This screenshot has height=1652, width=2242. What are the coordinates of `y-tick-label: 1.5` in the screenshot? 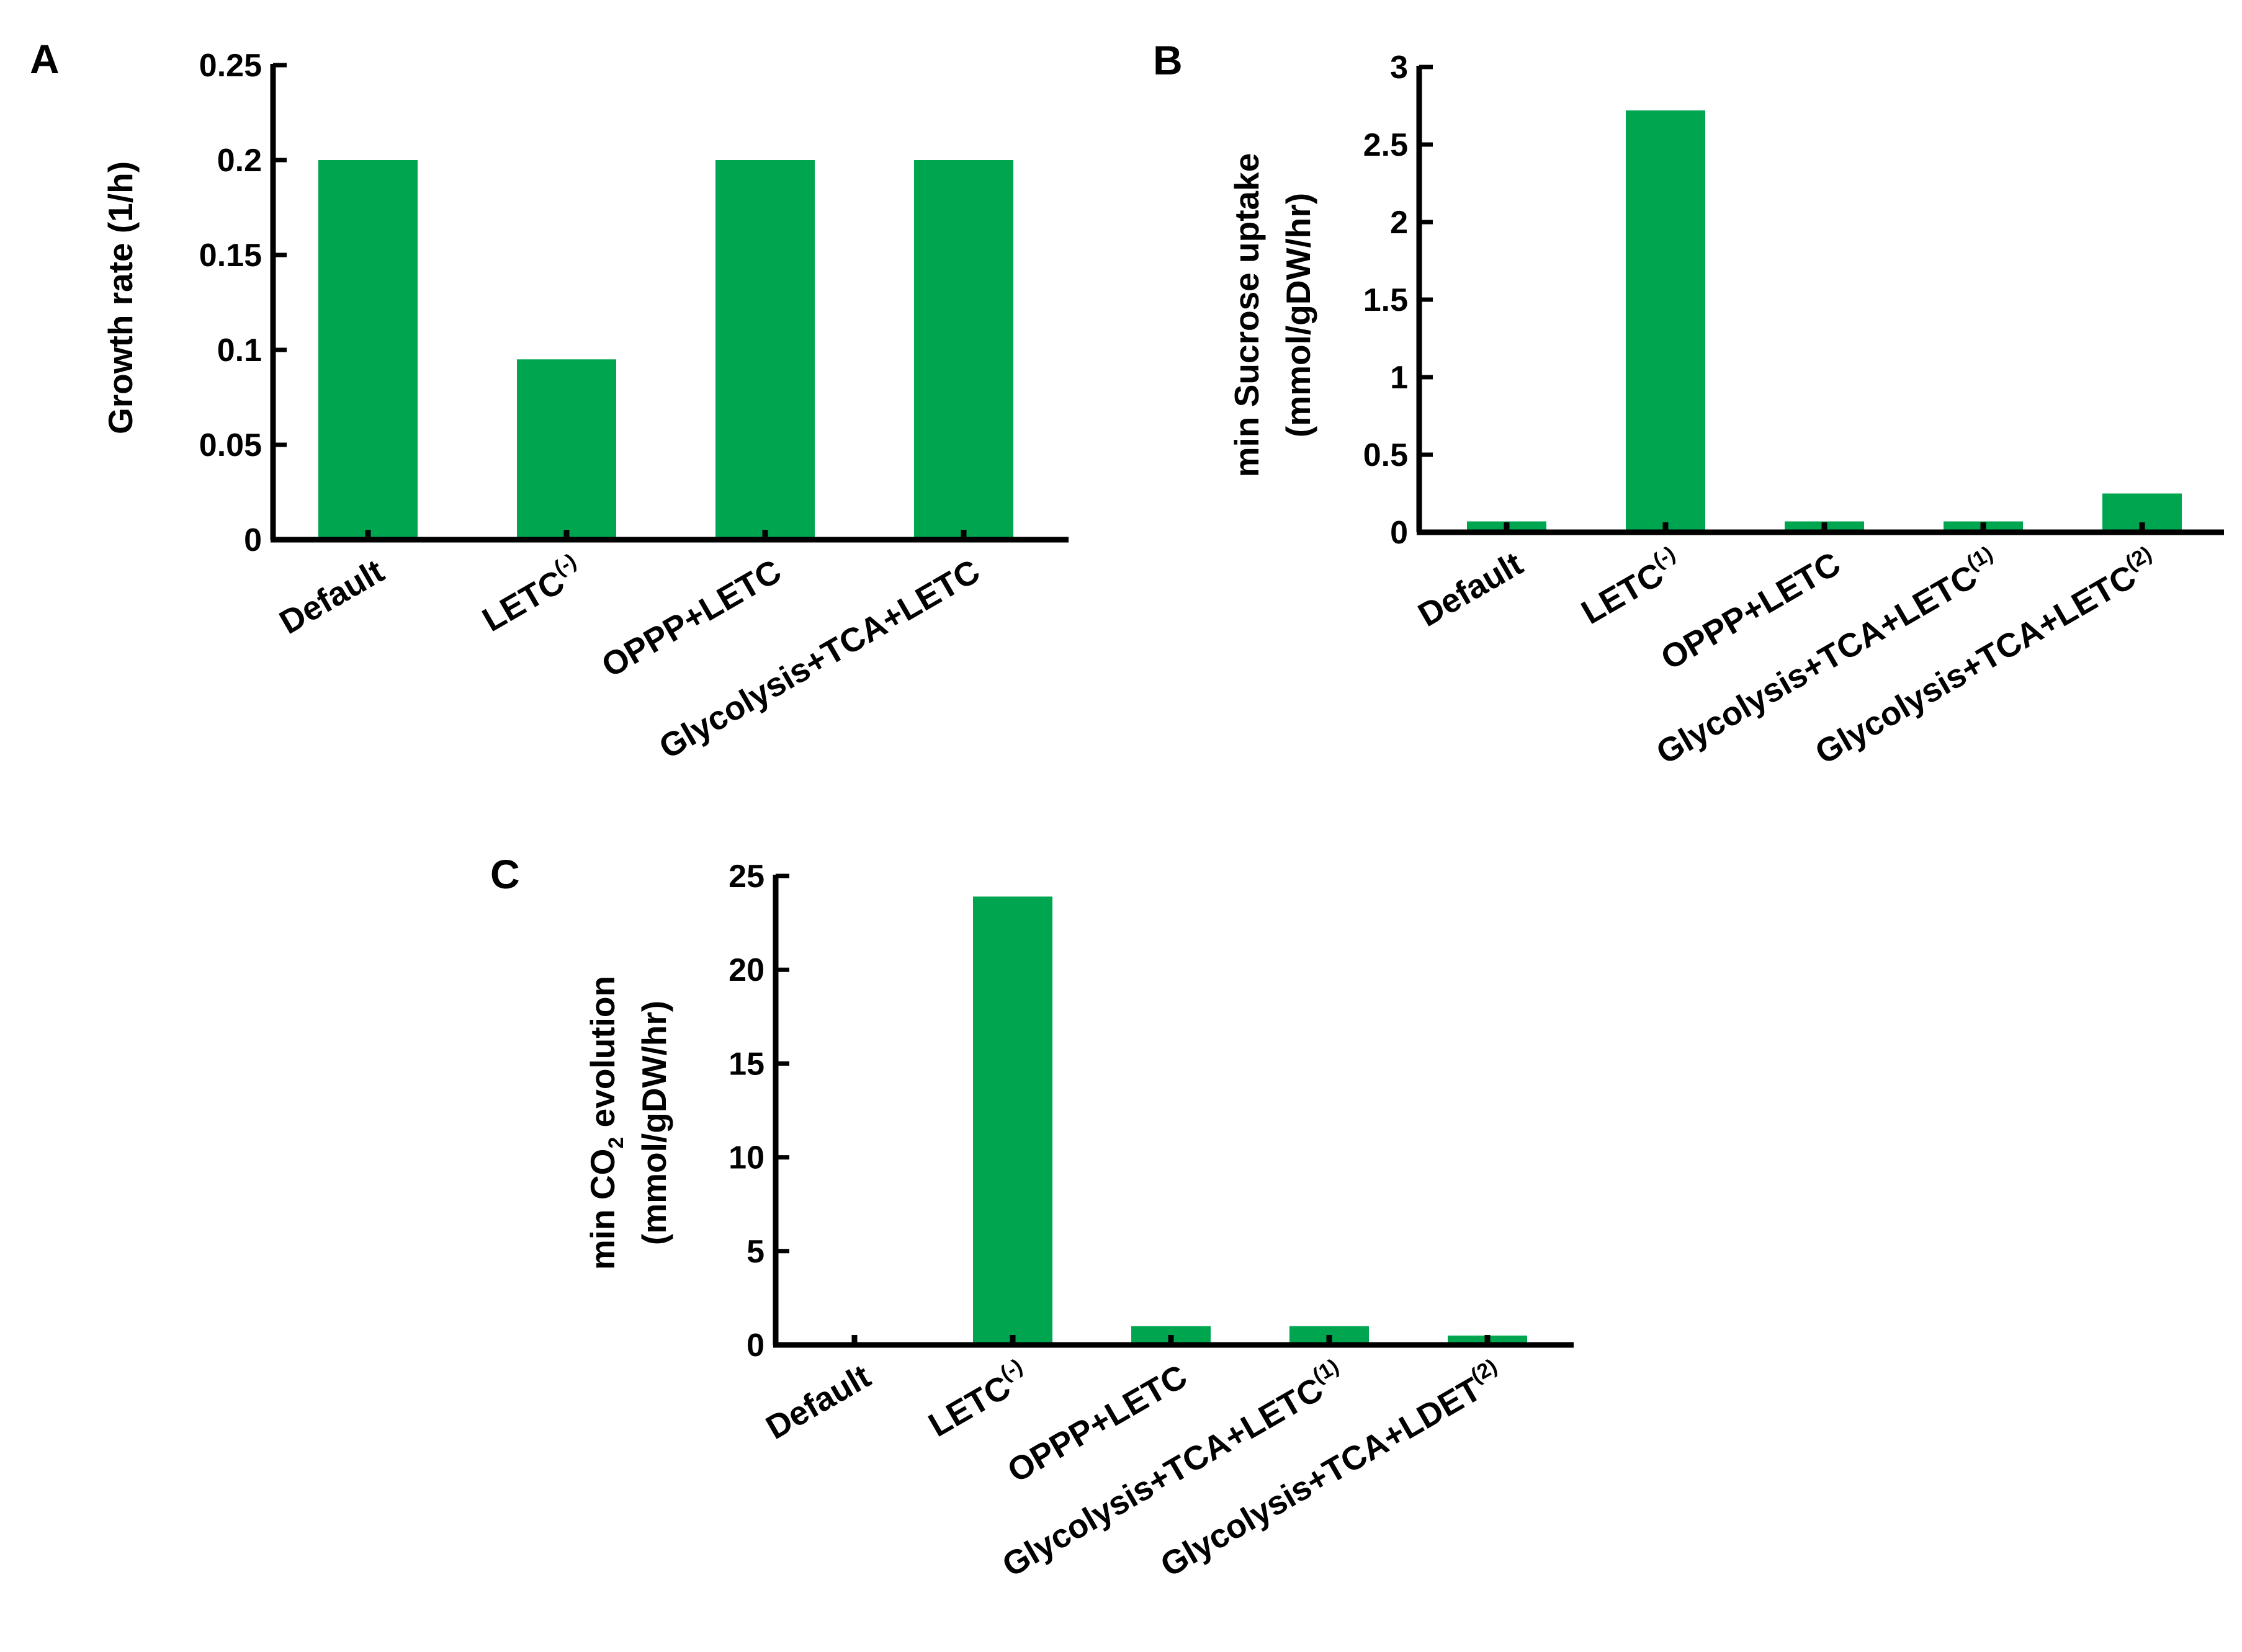 It's located at (1385, 300).